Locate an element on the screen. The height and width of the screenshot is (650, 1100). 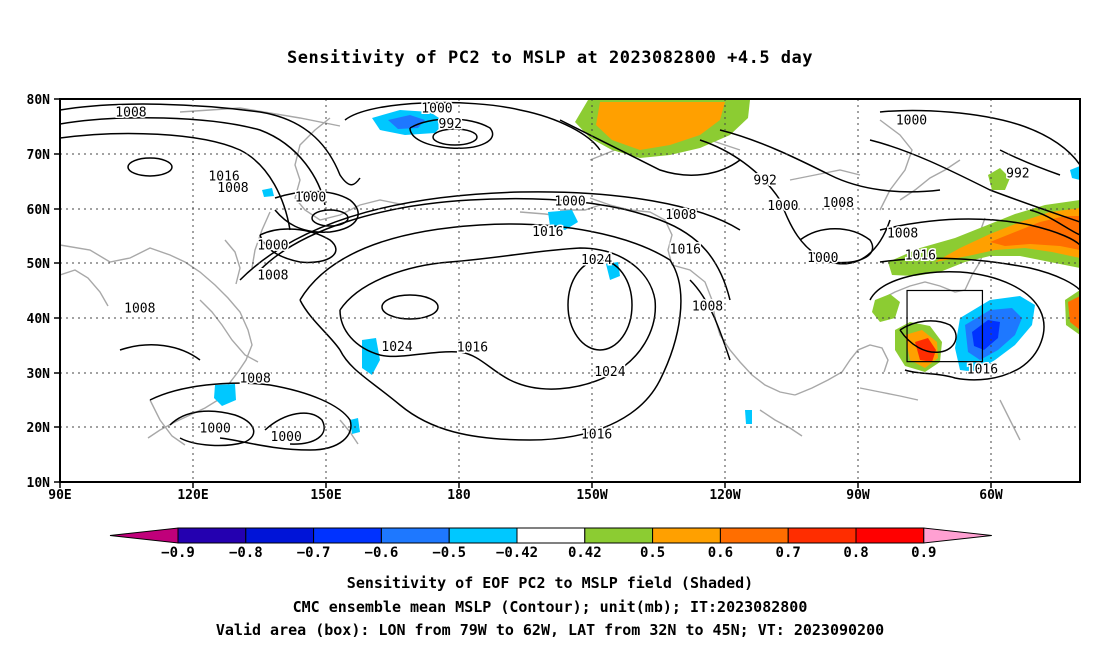
lon-label: 120E is located at coordinates (192, 495).